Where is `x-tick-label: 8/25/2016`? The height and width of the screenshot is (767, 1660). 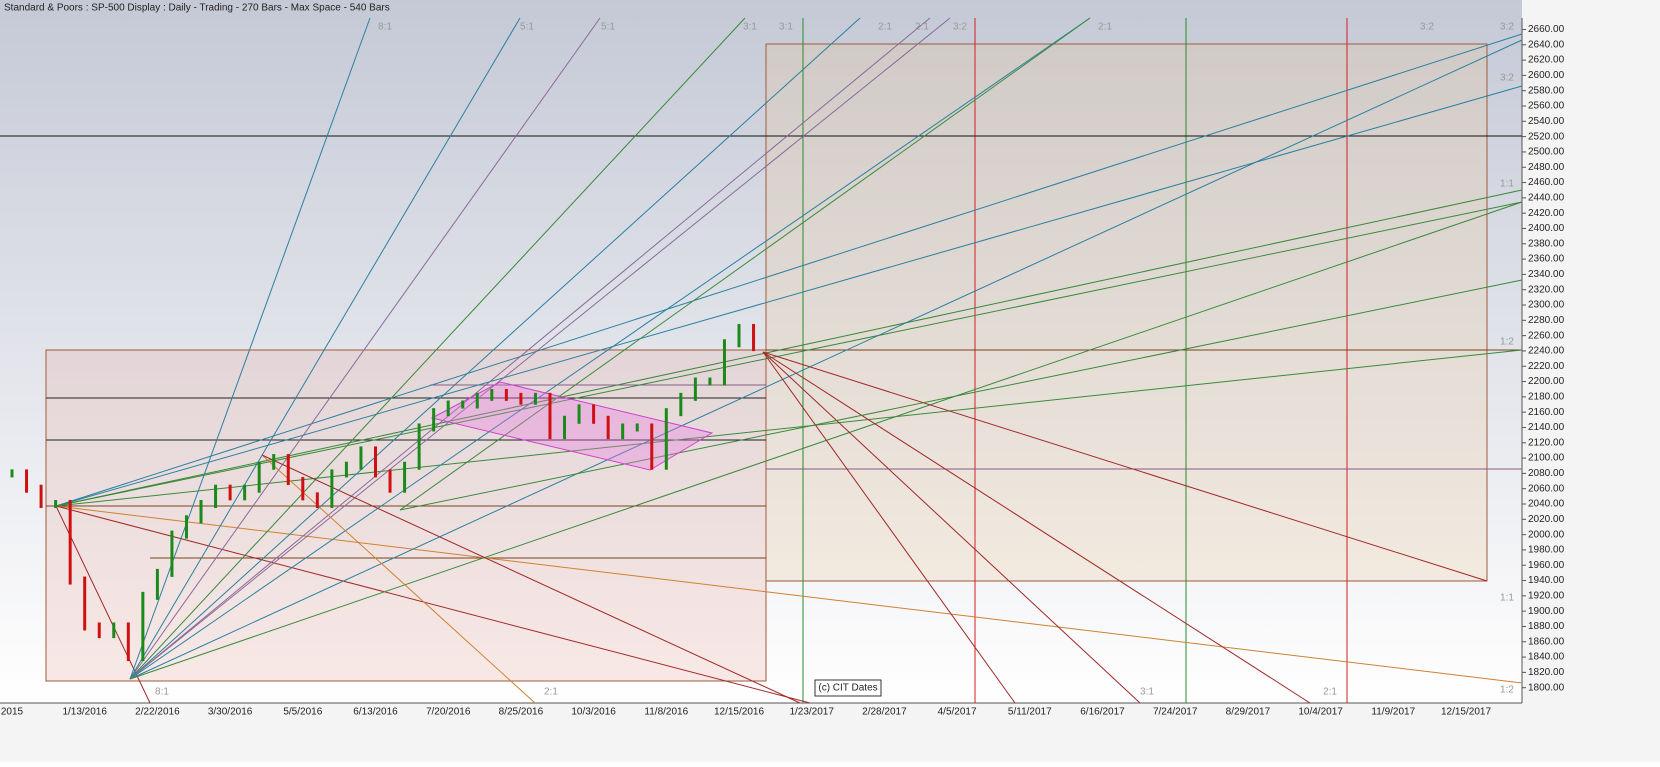 x-tick-label: 8/25/2016 is located at coordinates (521, 712).